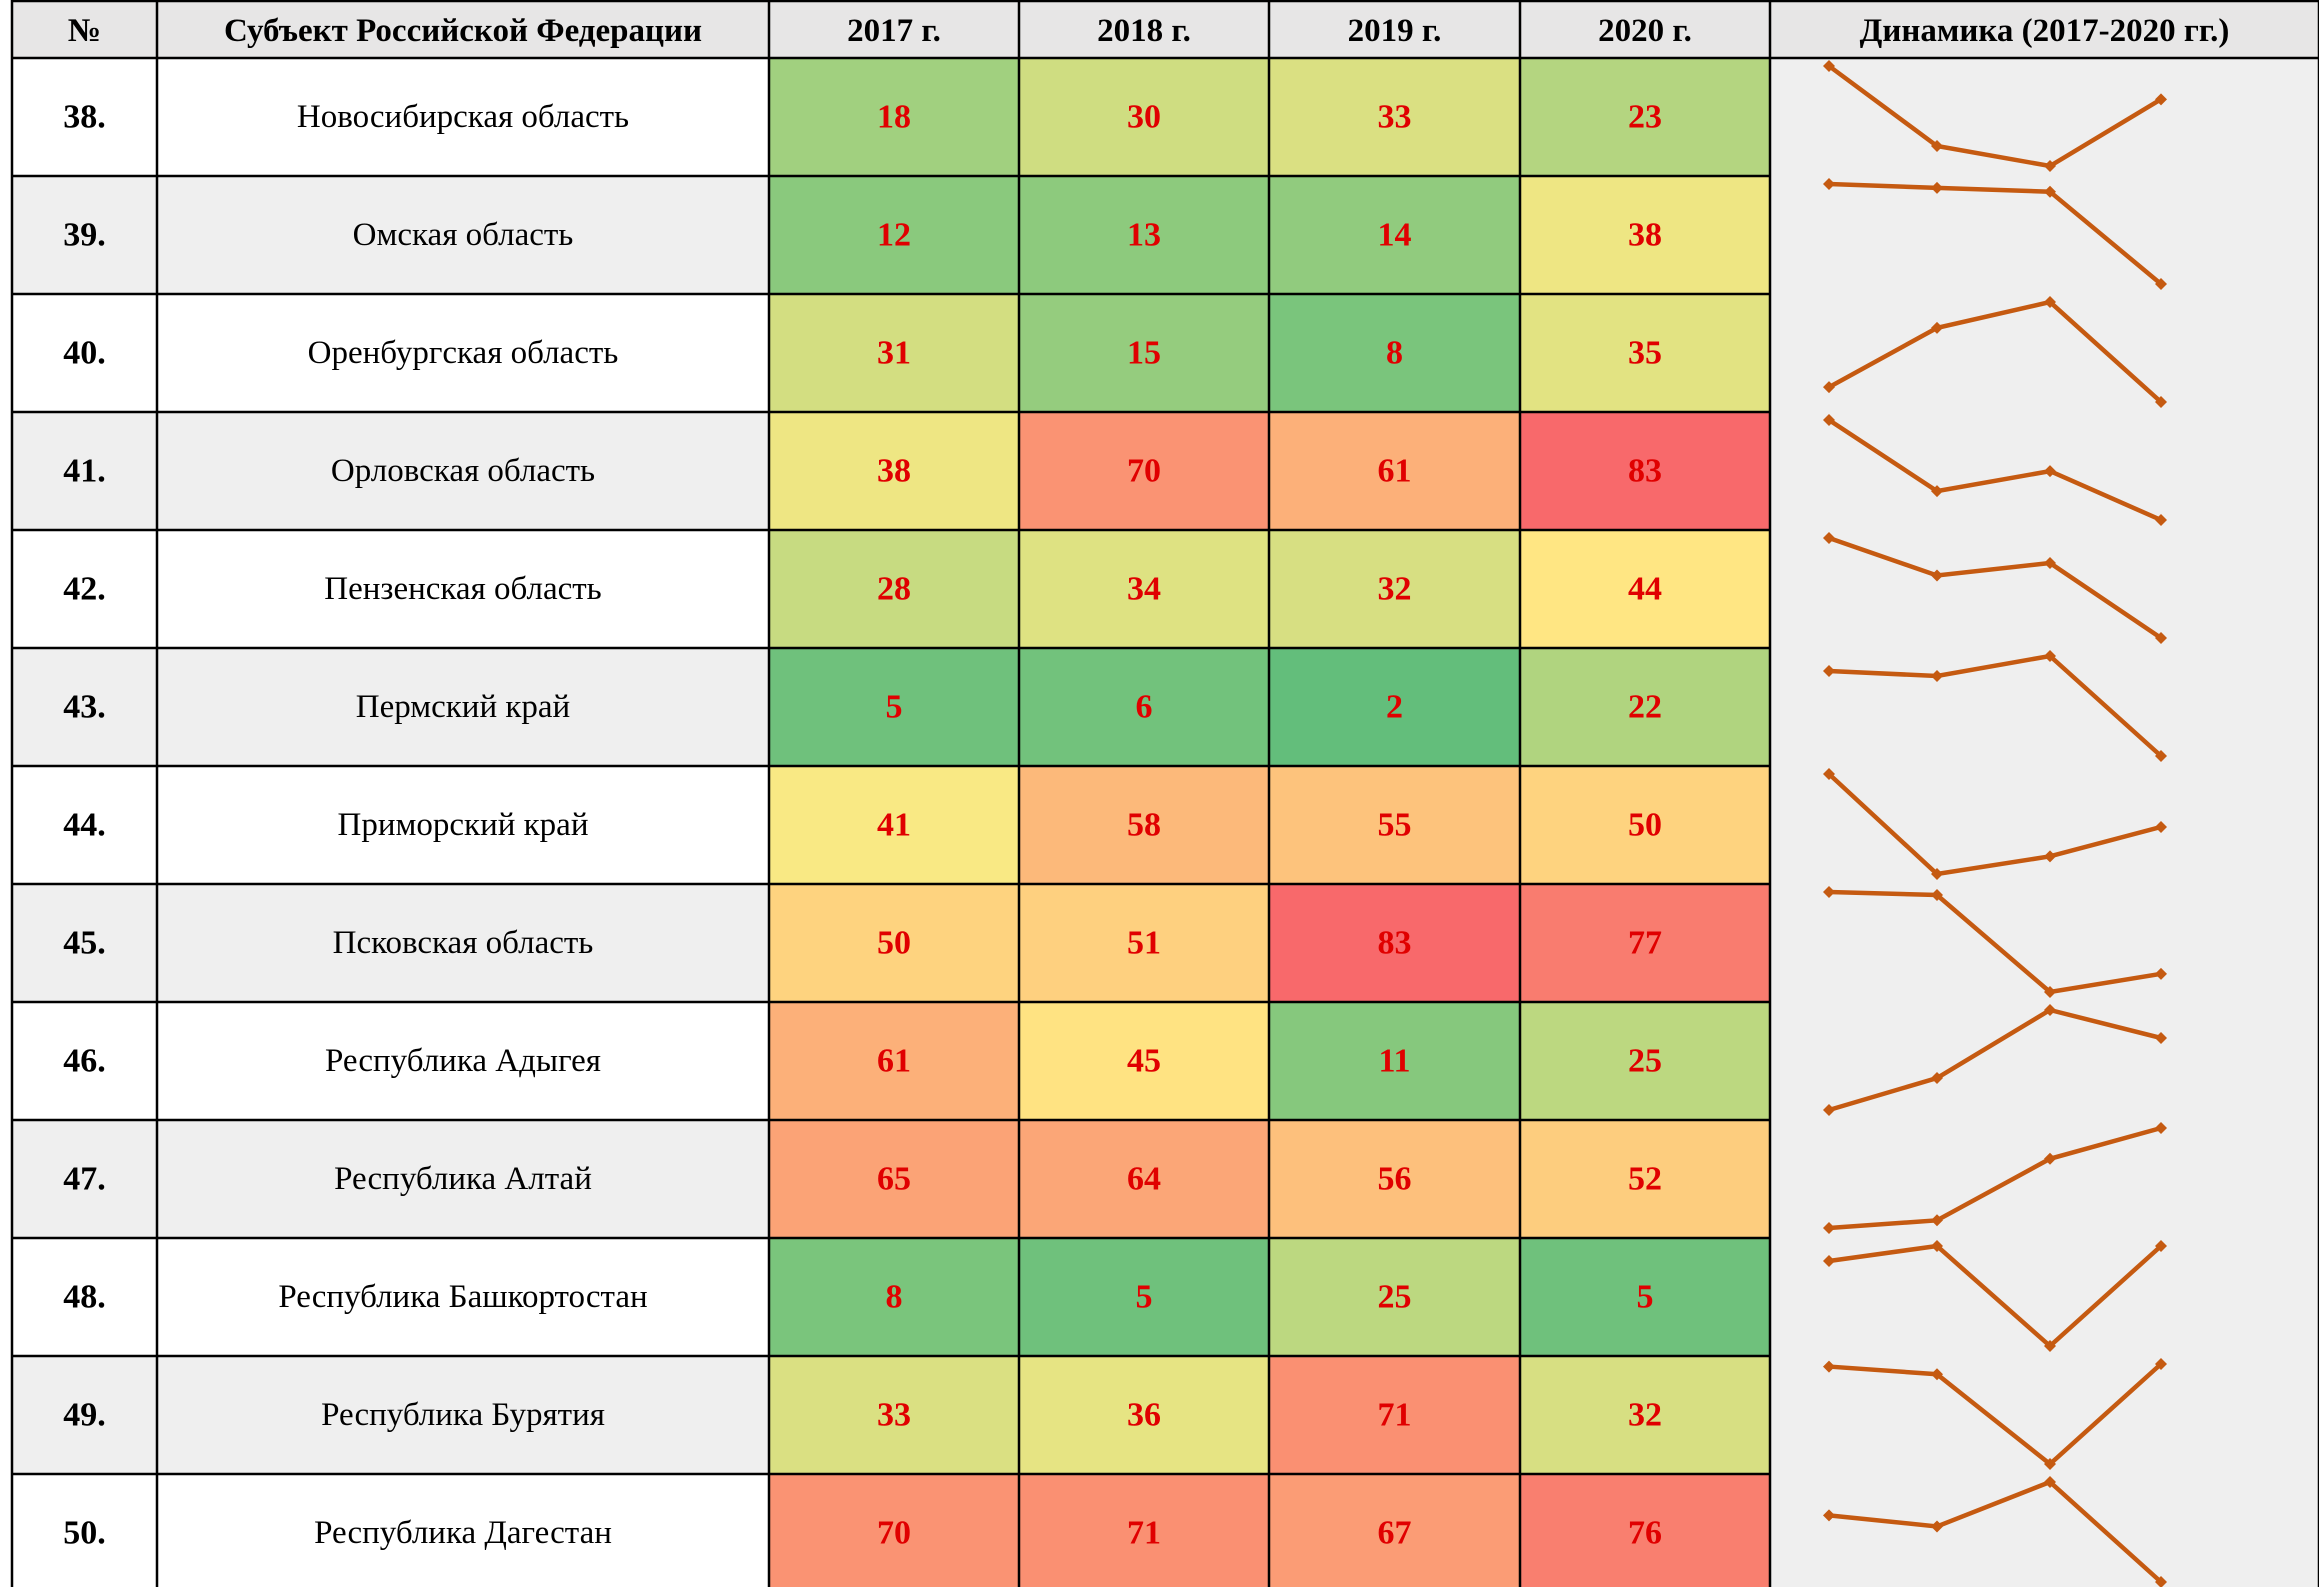  I want to click on value: 32, so click(1395, 589).